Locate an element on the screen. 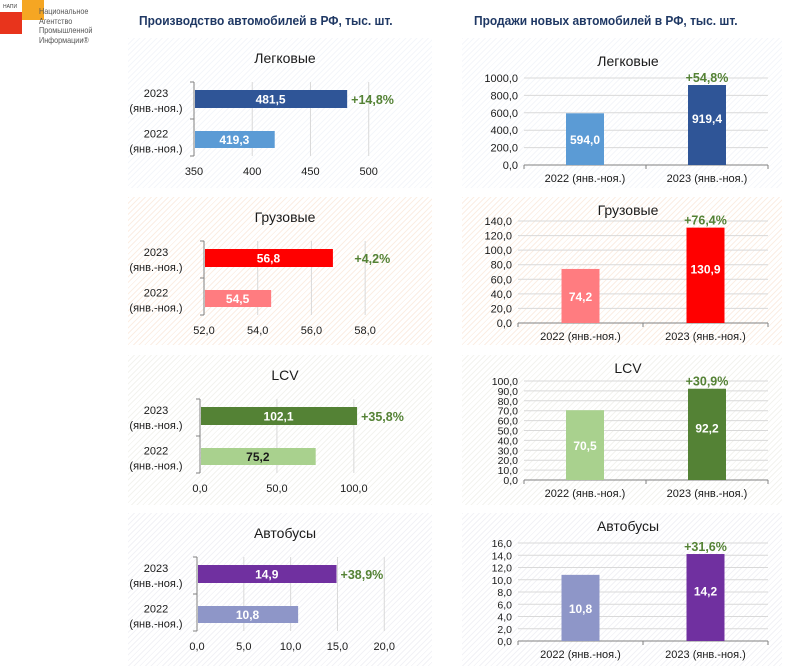 This screenshot has width=801, height=670. bar-value-label: 92,2 is located at coordinates (707, 428).